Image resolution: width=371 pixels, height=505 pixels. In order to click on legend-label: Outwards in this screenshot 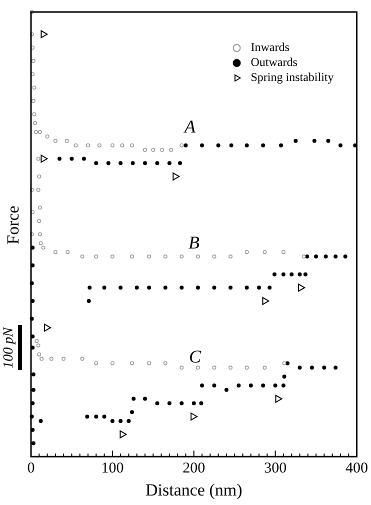, I will do `click(274, 62)`.